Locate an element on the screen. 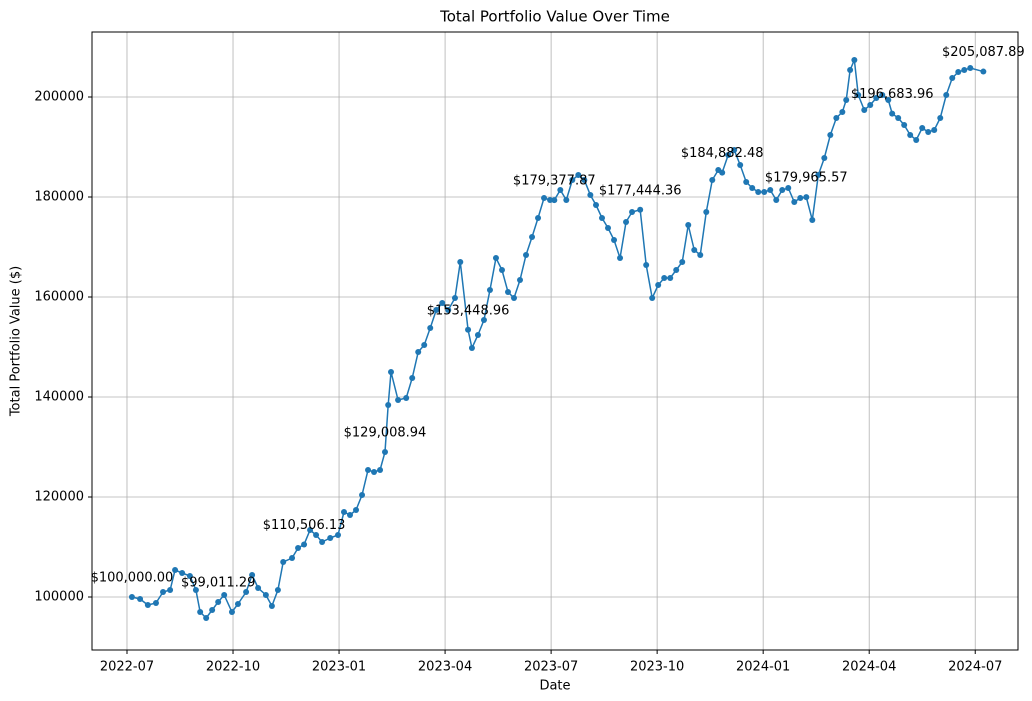  x-axis-label: Date is located at coordinates (554, 686).